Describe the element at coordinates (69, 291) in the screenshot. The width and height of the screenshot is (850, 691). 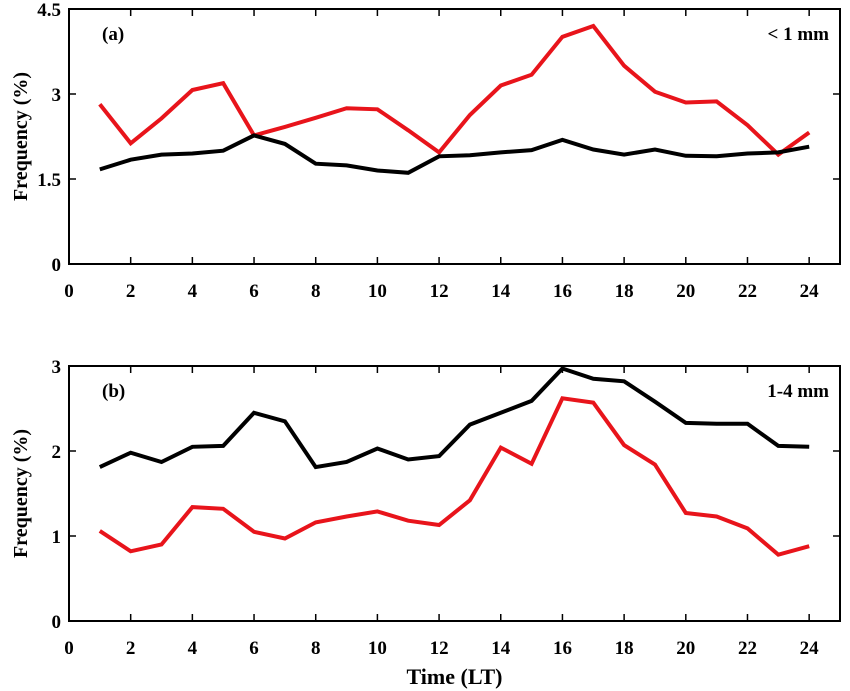
I see `panel-a-x-tick-label: 0` at that location.